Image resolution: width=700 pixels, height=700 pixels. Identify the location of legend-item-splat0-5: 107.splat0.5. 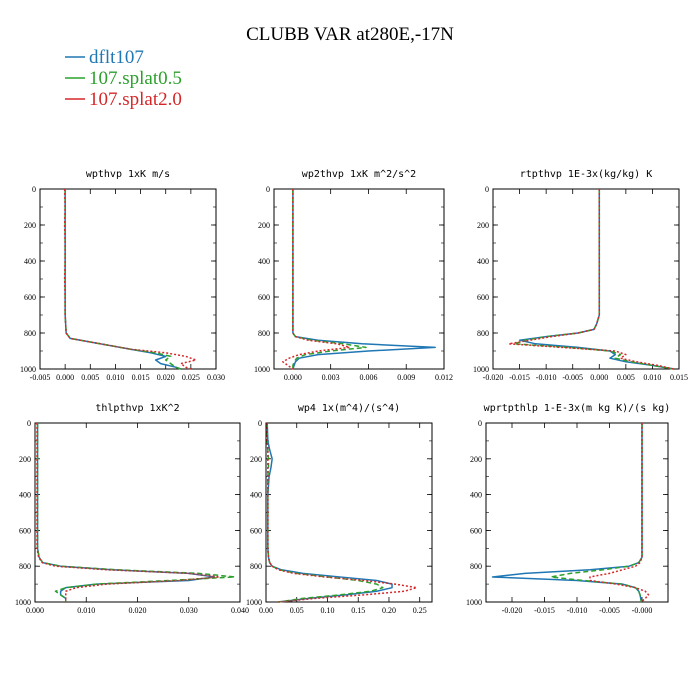
(123, 78).